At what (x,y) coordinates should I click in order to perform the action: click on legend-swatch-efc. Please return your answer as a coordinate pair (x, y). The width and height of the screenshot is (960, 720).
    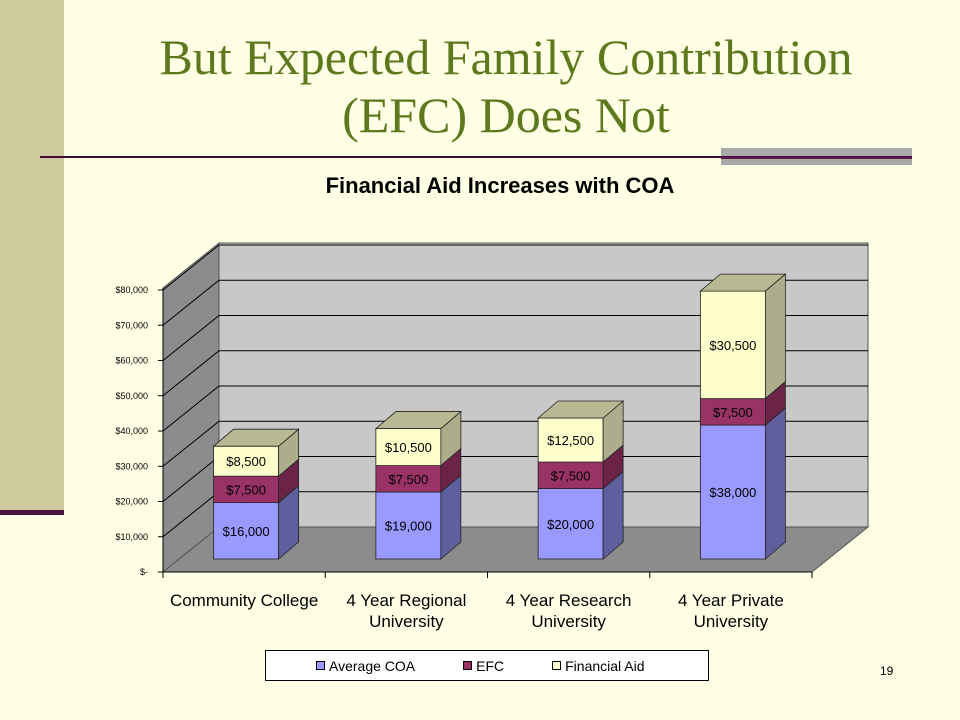
    Looking at the image, I should click on (468, 665).